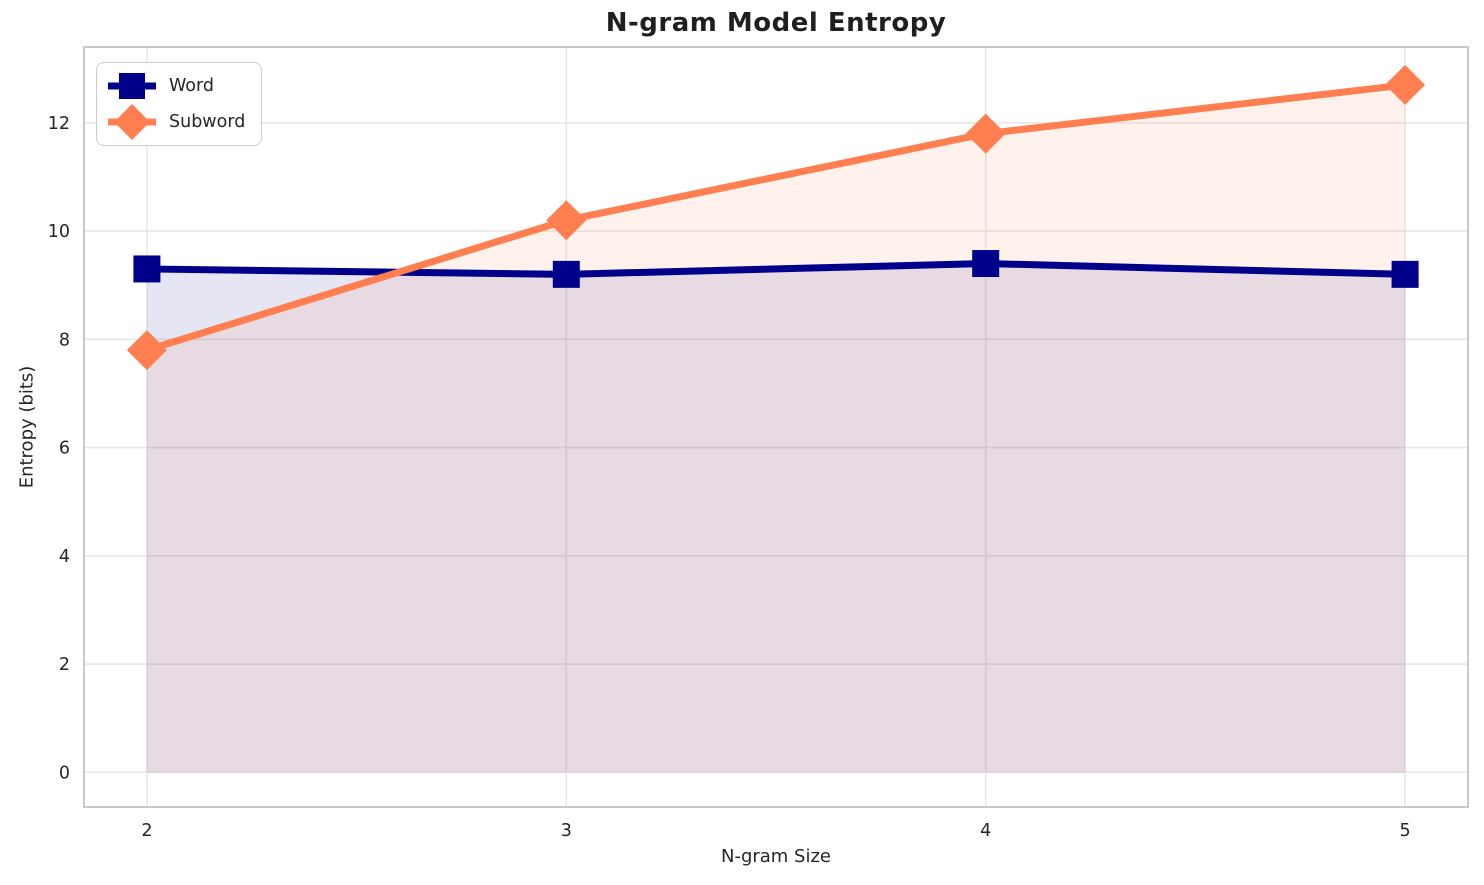 The image size is (1484, 885). What do you see at coordinates (59, 232) in the screenshot?
I see `y-tick-label: 10` at bounding box center [59, 232].